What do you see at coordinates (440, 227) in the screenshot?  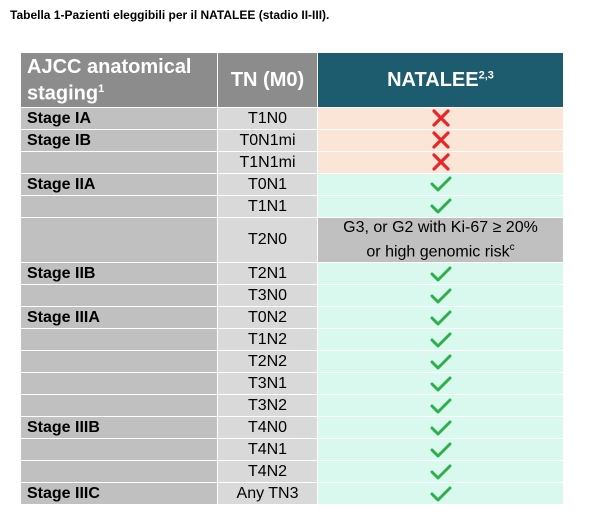 I see `eligibility-note-line1: G3, or G2 with Ki-67 ≥ 20%` at bounding box center [440, 227].